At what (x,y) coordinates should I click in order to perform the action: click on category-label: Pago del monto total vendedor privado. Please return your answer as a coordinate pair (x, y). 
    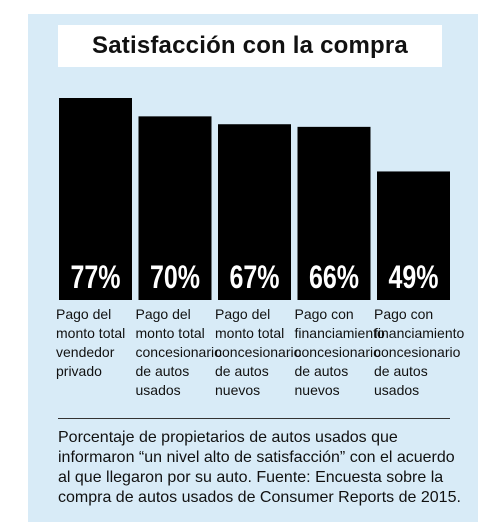
    Looking at the image, I should click on (99, 343).